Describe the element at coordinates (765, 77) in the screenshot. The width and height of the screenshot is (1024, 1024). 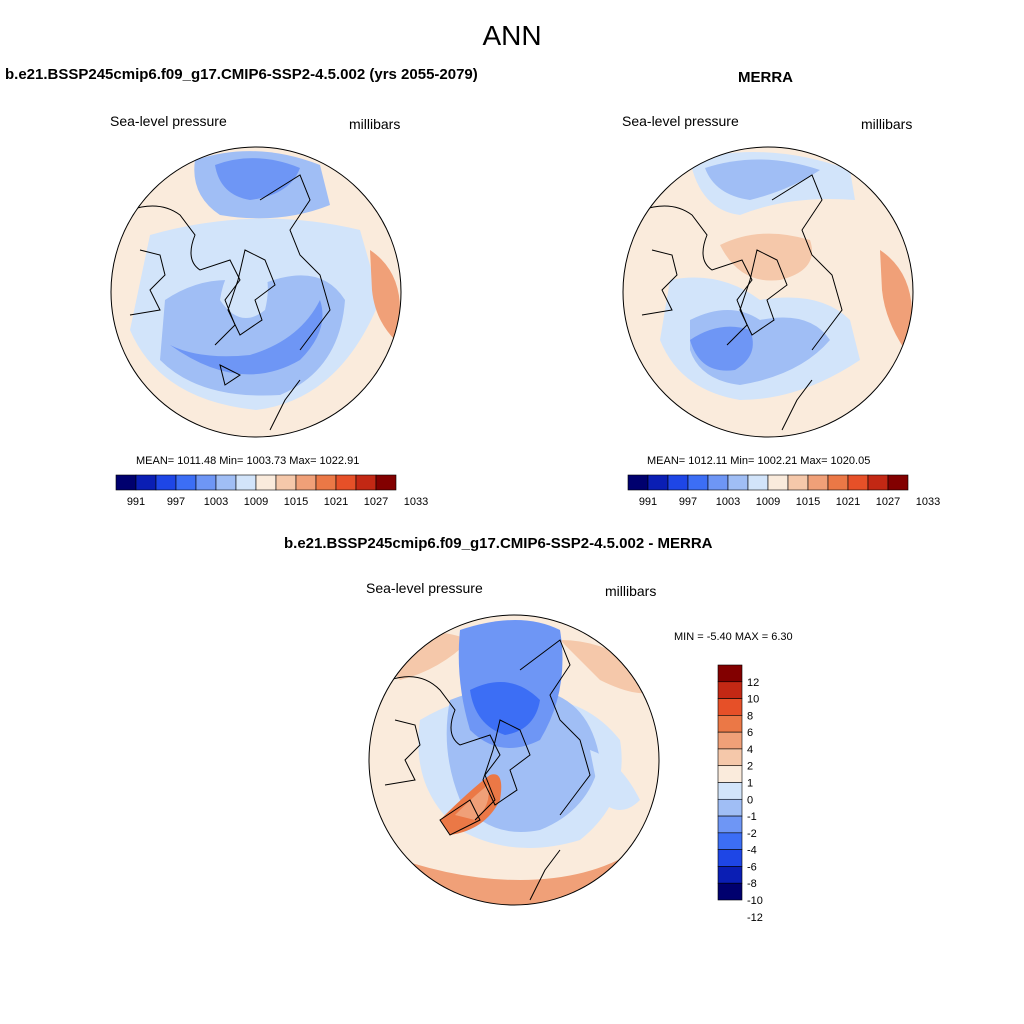
I see `obs-panel-title: MERRA` at that location.